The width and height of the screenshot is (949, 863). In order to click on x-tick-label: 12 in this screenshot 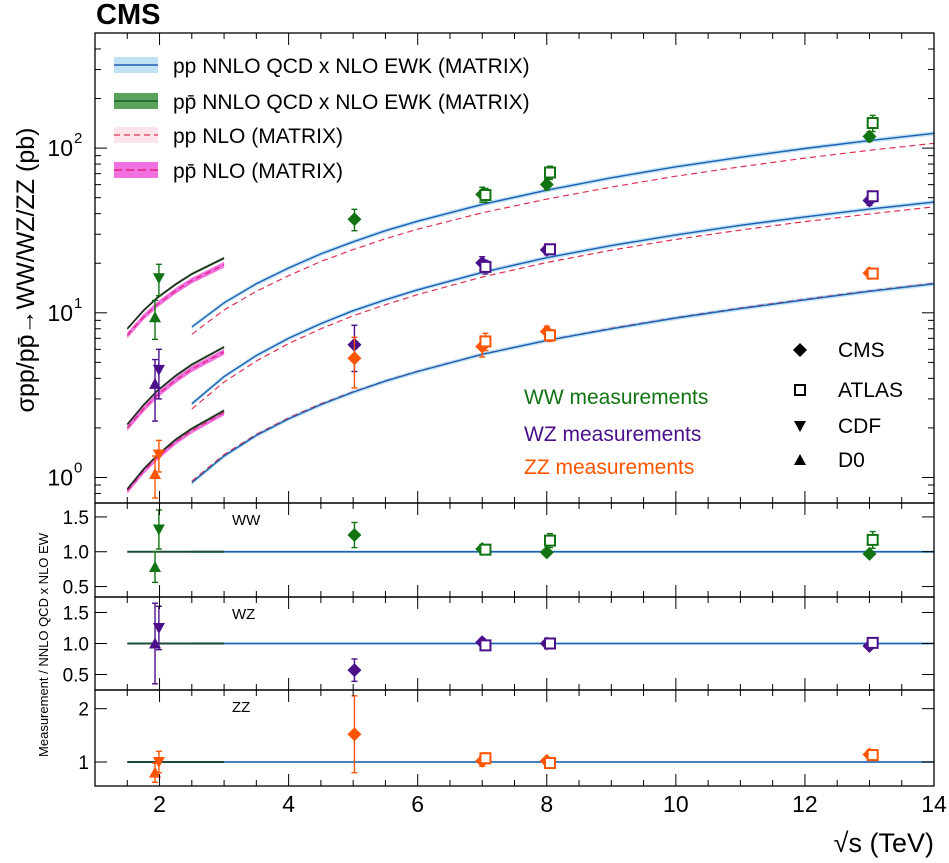, I will do `click(805, 804)`.